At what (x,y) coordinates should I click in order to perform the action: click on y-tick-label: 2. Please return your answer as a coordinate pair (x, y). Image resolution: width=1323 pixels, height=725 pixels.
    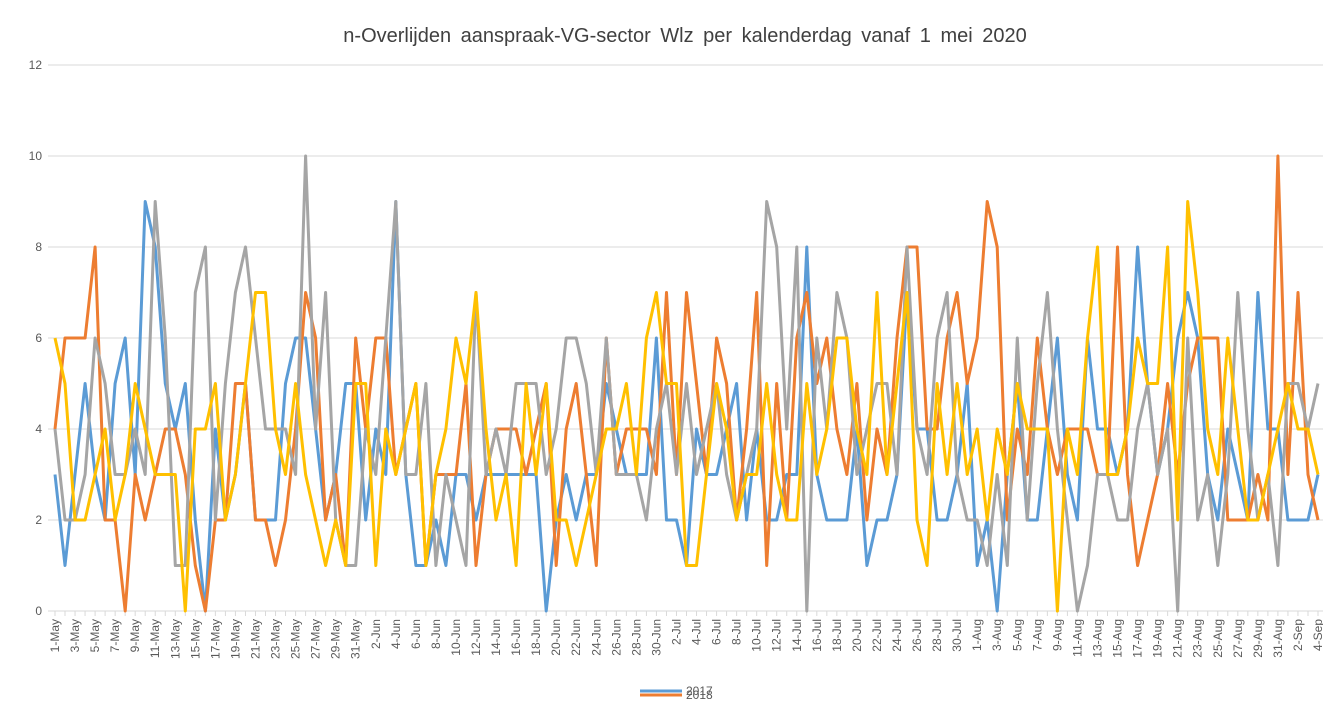
    Looking at the image, I should click on (38, 520).